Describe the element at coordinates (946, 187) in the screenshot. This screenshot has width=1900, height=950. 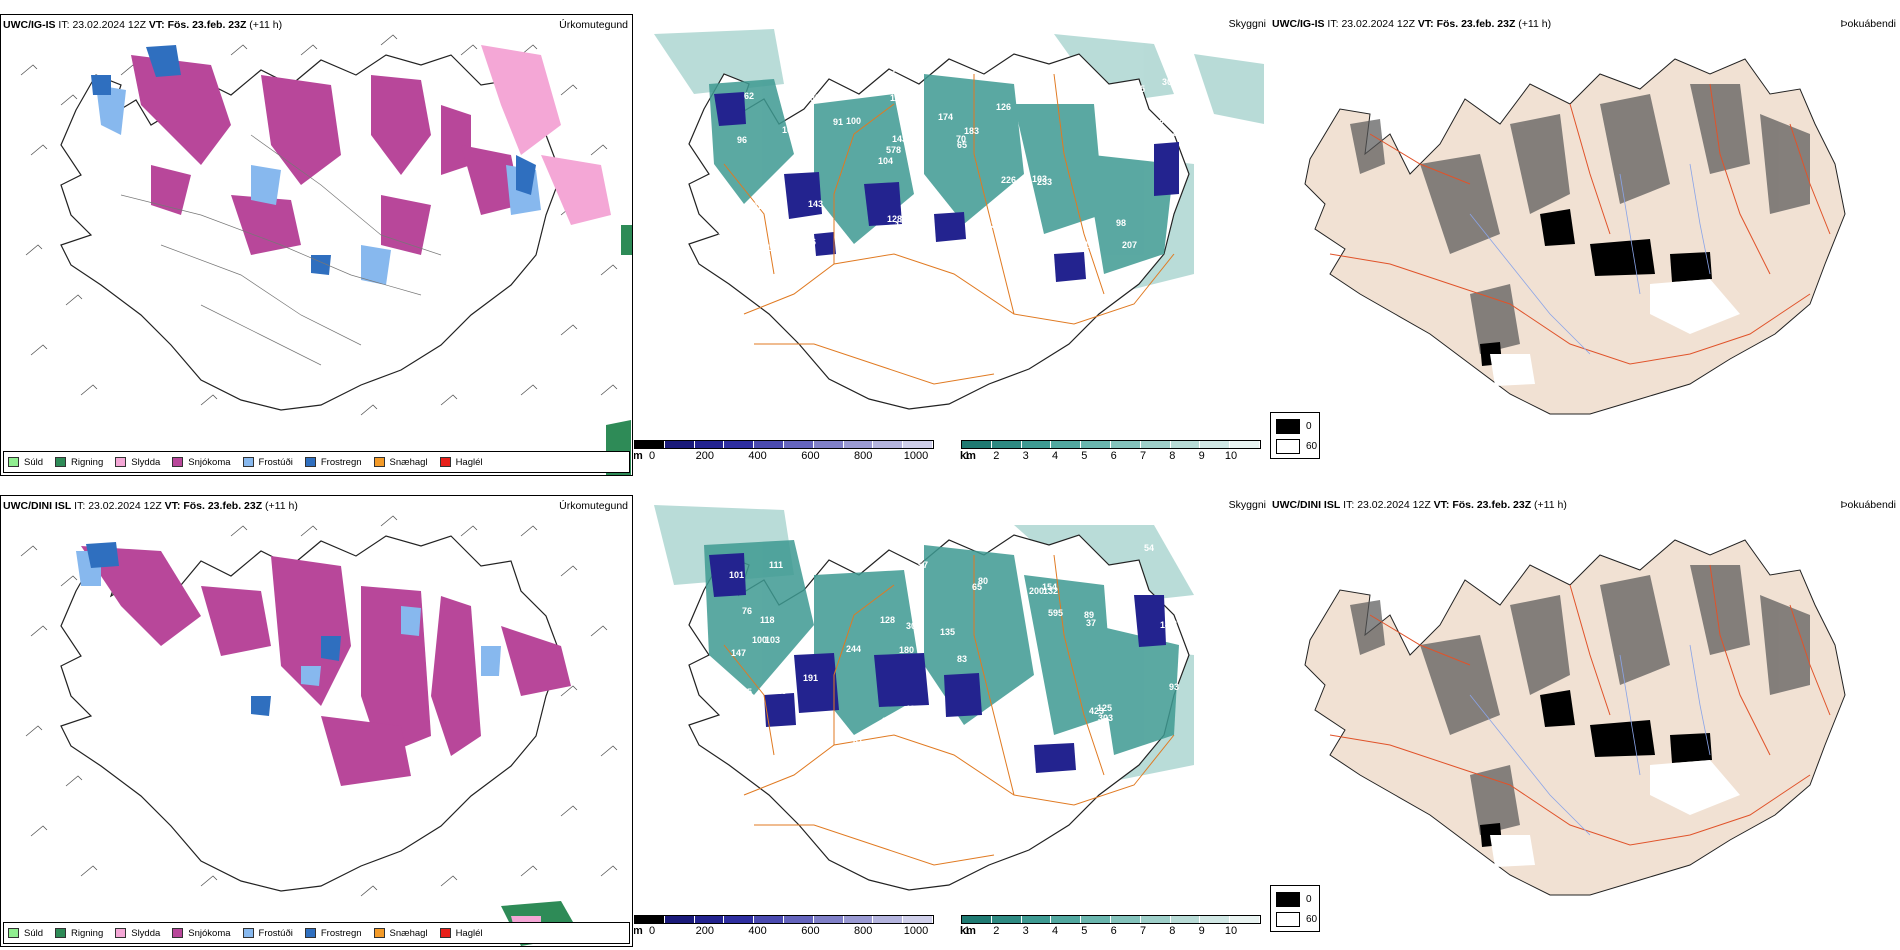
I see `very-low-visibility-blue` at that location.